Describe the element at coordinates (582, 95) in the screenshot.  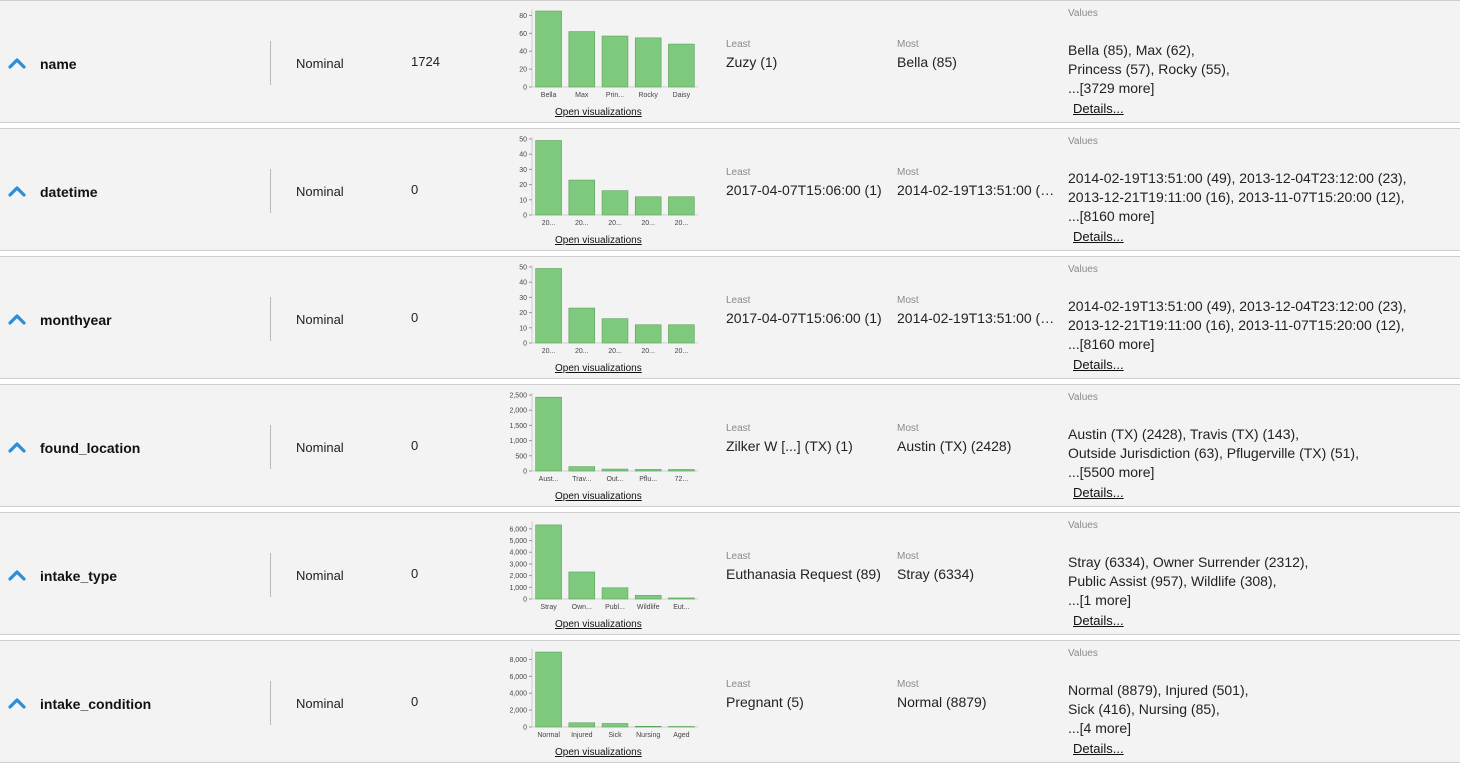
I see `x-tick-label: Max` at that location.